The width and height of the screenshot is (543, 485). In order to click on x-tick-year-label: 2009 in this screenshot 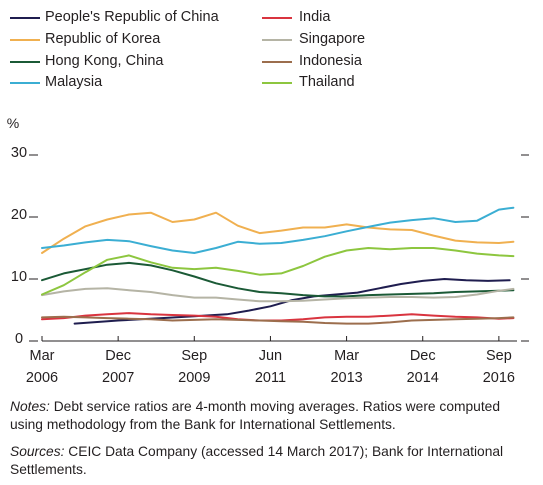, I will do `click(194, 378)`.